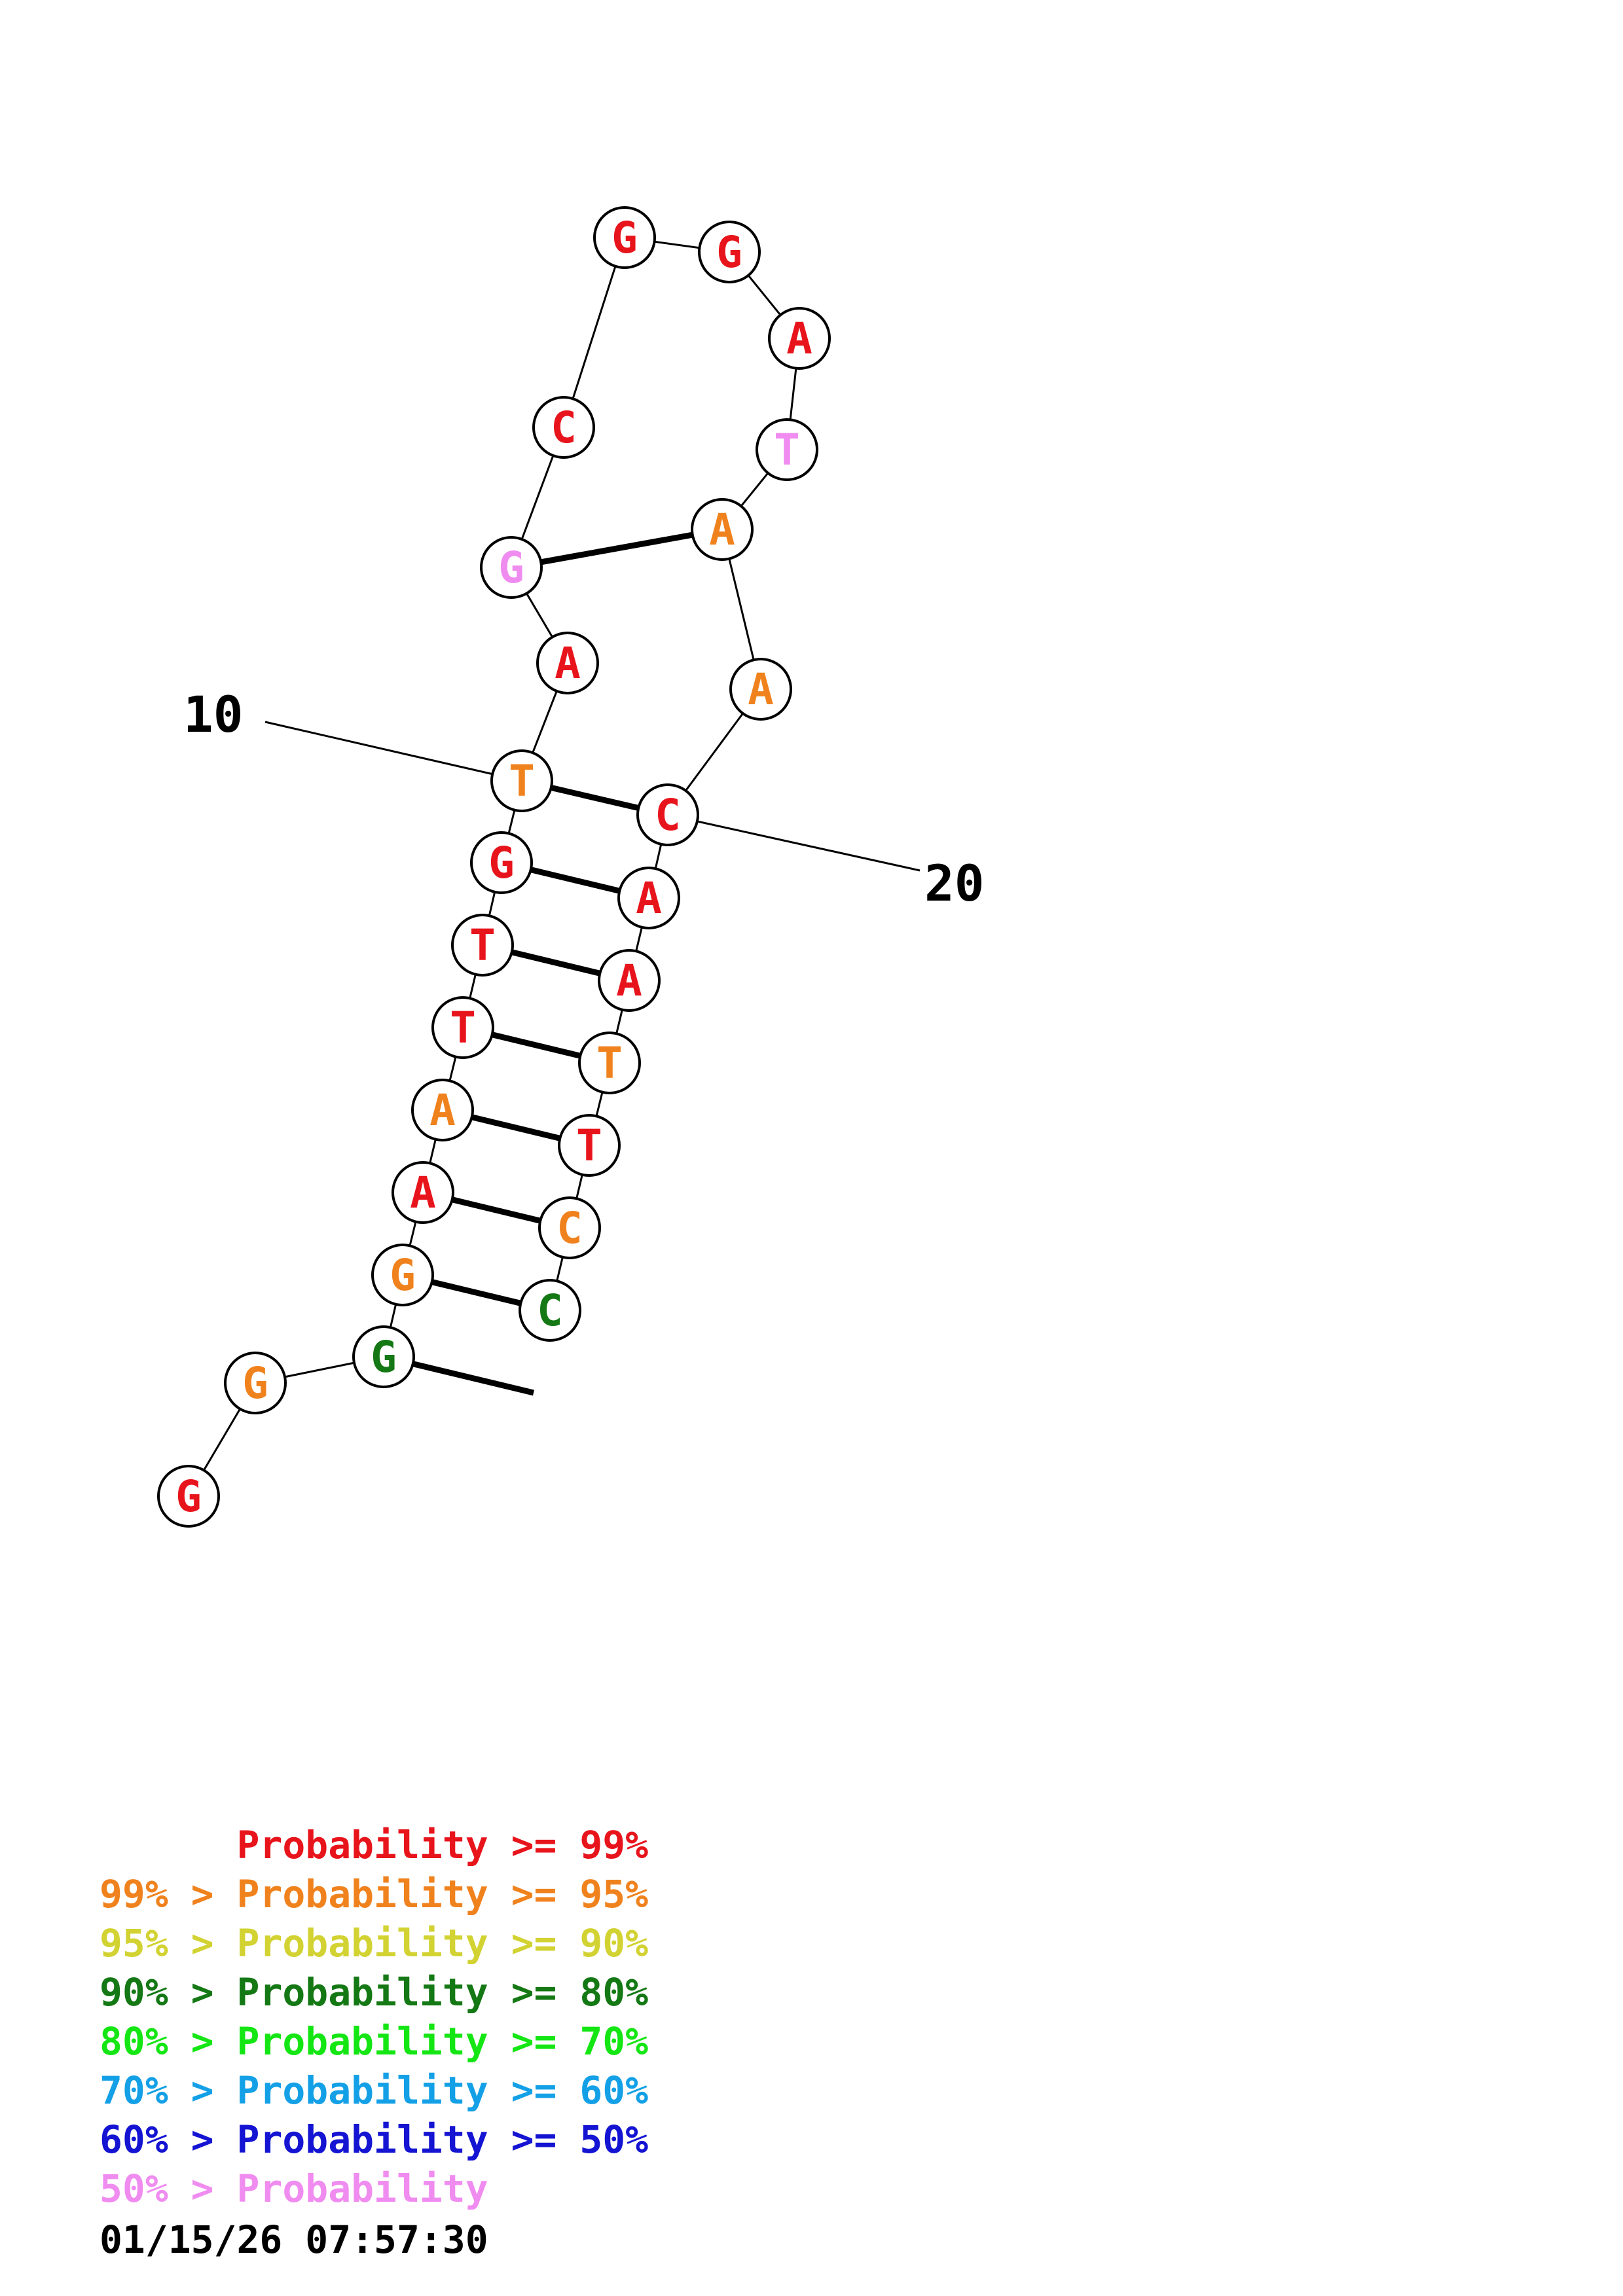 Image resolution: width=1623 pixels, height=2296 pixels. I want to click on legend-prefix, so click(157, 1845).